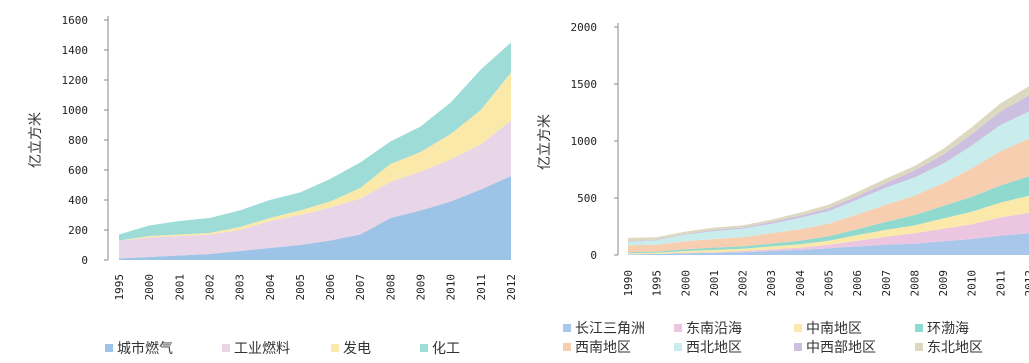 This screenshot has width=1029, height=363. I want to click on x-tick-label: 1990, so click(628, 283).